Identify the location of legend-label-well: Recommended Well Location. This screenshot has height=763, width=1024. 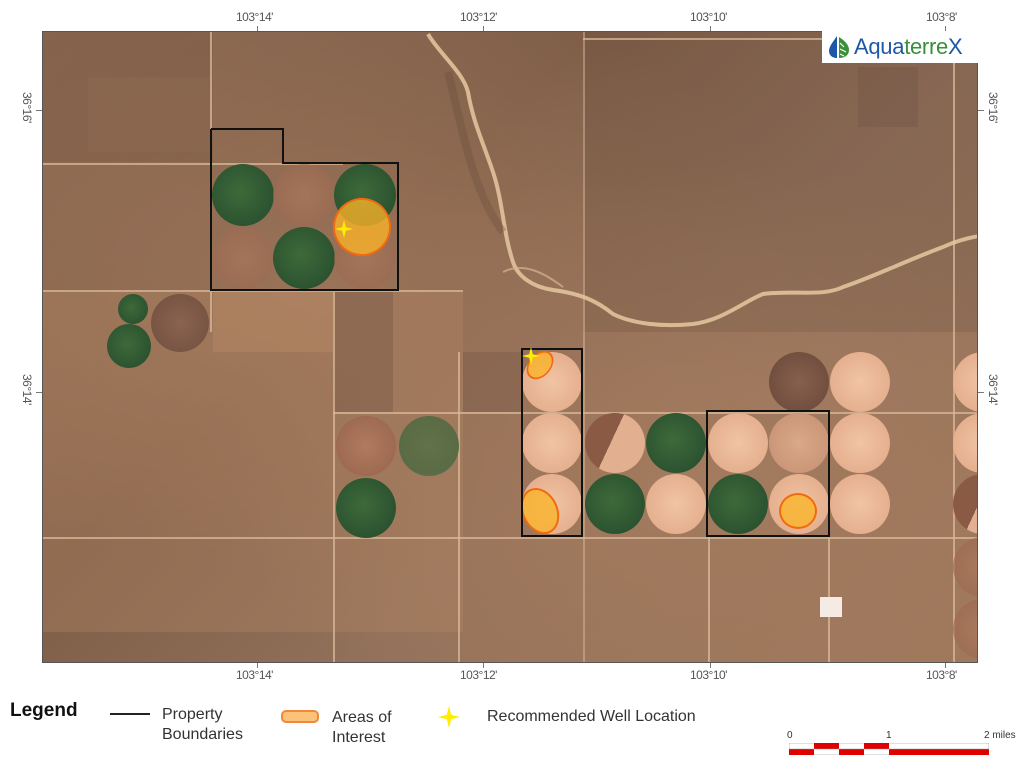
(591, 716).